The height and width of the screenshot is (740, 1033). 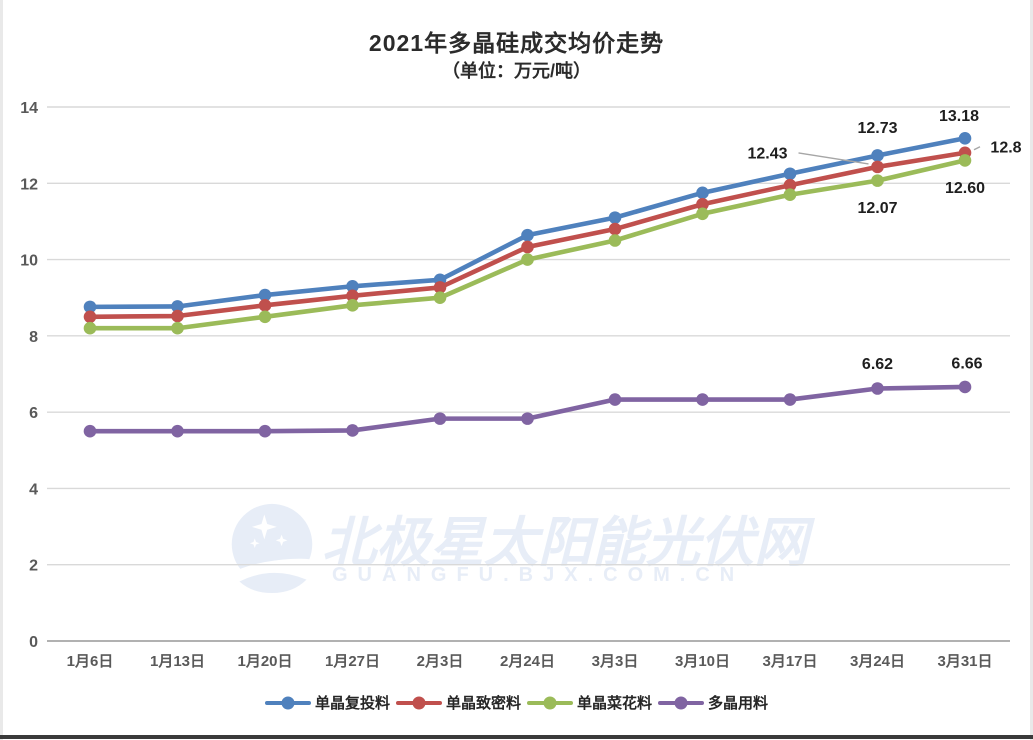 What do you see at coordinates (33, 489) in the screenshot?
I see `y-tick-label: 4` at bounding box center [33, 489].